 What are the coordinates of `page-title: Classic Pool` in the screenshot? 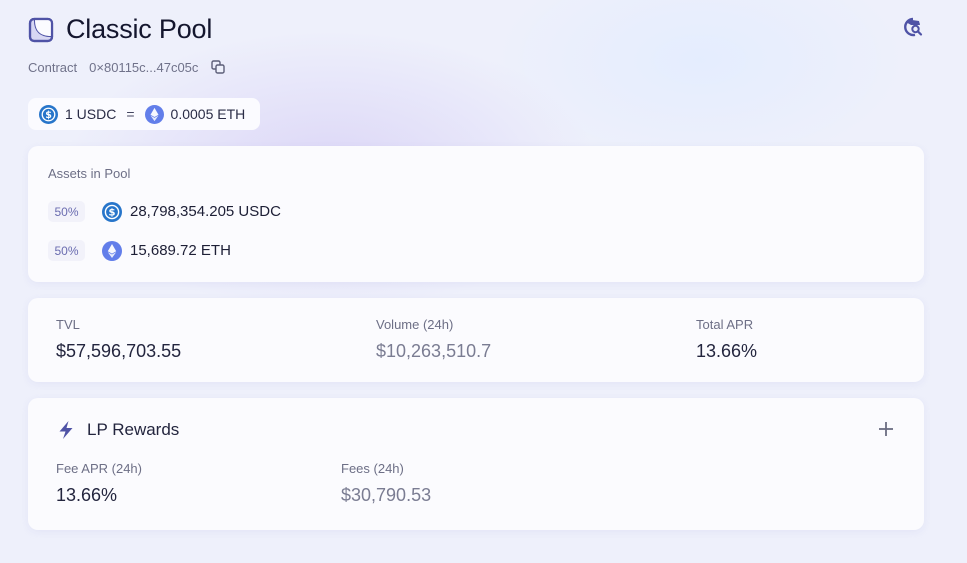 It's located at (139, 29).